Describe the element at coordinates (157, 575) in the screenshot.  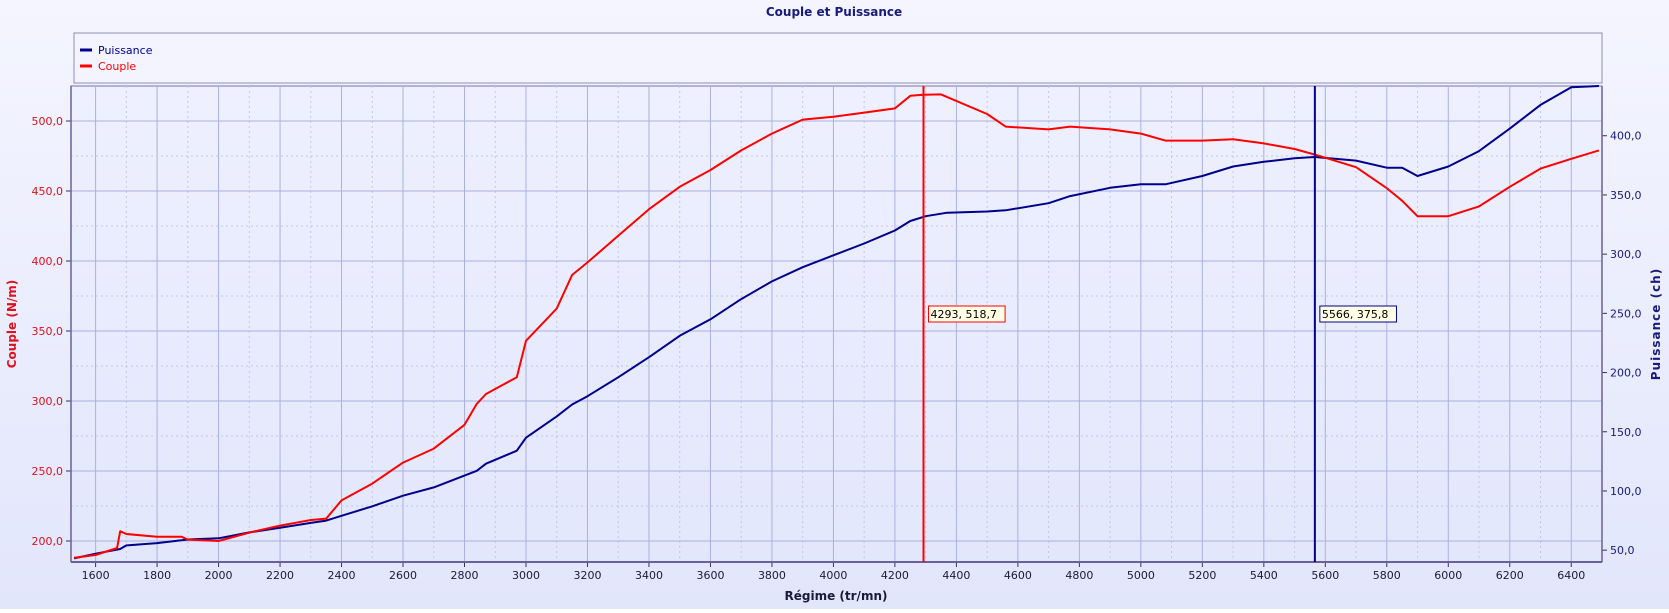
I see `x-tick-label: 1800` at that location.